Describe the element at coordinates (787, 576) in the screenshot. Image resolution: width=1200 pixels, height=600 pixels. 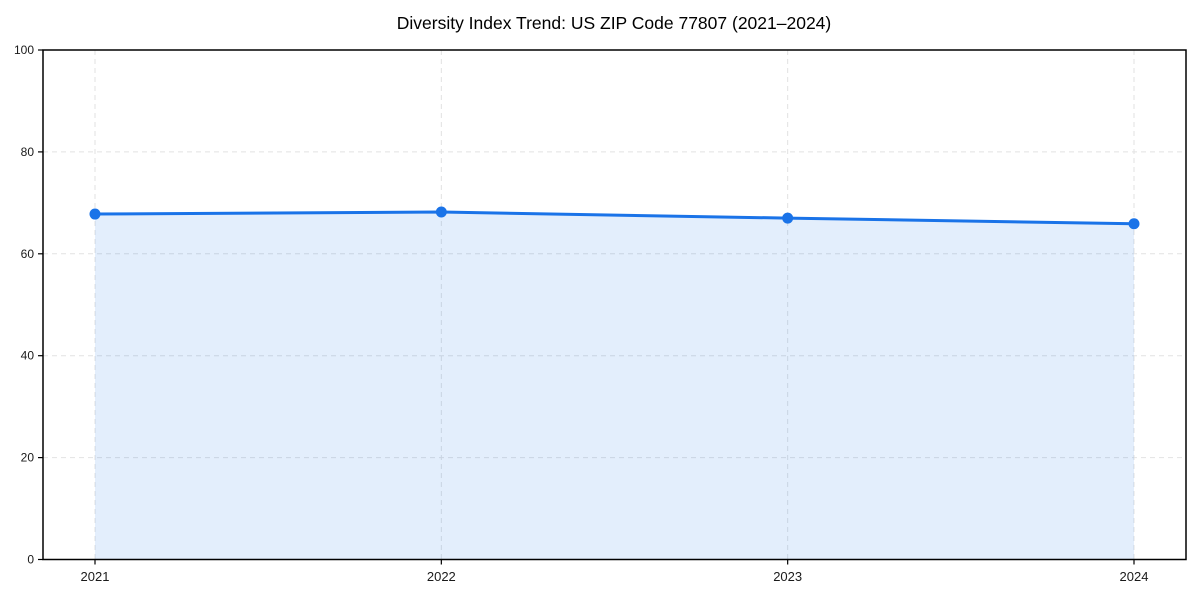
I see `x-tick-label: 2023` at that location.